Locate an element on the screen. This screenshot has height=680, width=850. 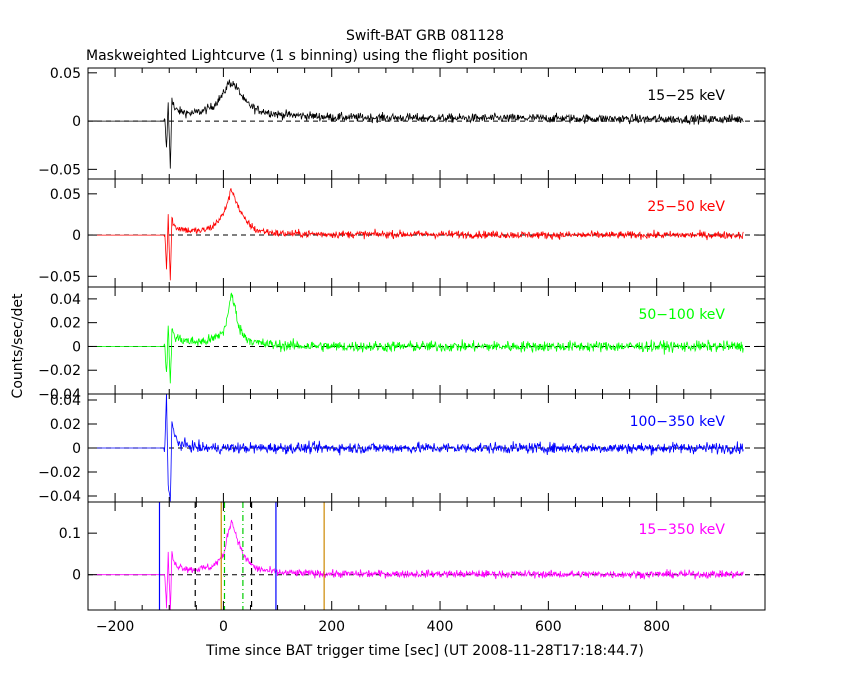
panel-1: 0.05 0 −0.05 15−25 keV is located at coordinates (402, 123).